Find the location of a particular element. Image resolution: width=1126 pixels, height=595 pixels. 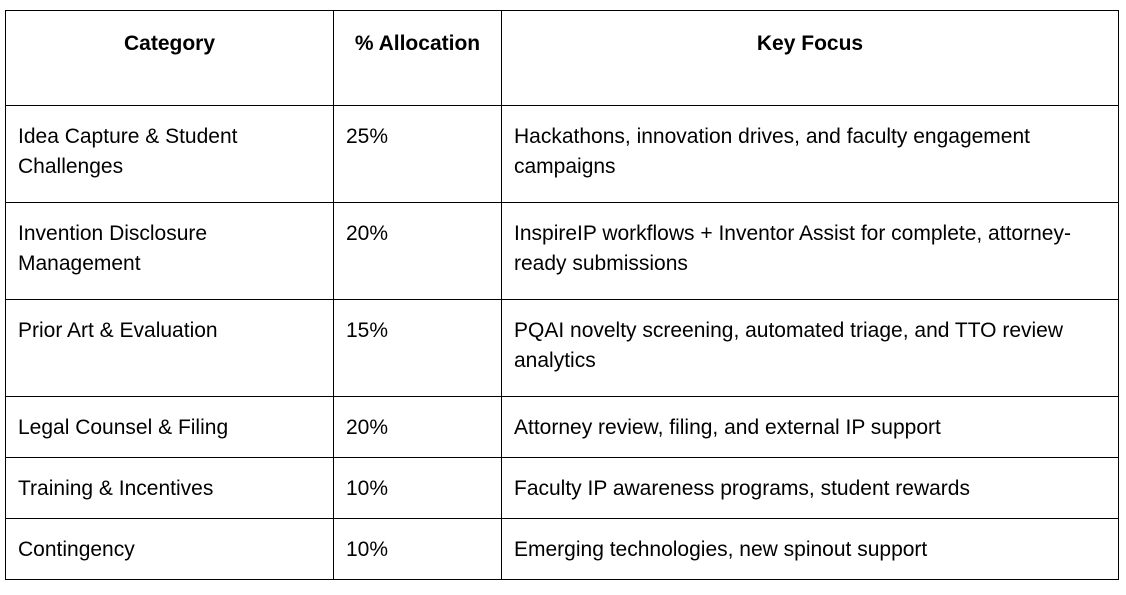

header-cell: % Allocation is located at coordinates (417, 58).